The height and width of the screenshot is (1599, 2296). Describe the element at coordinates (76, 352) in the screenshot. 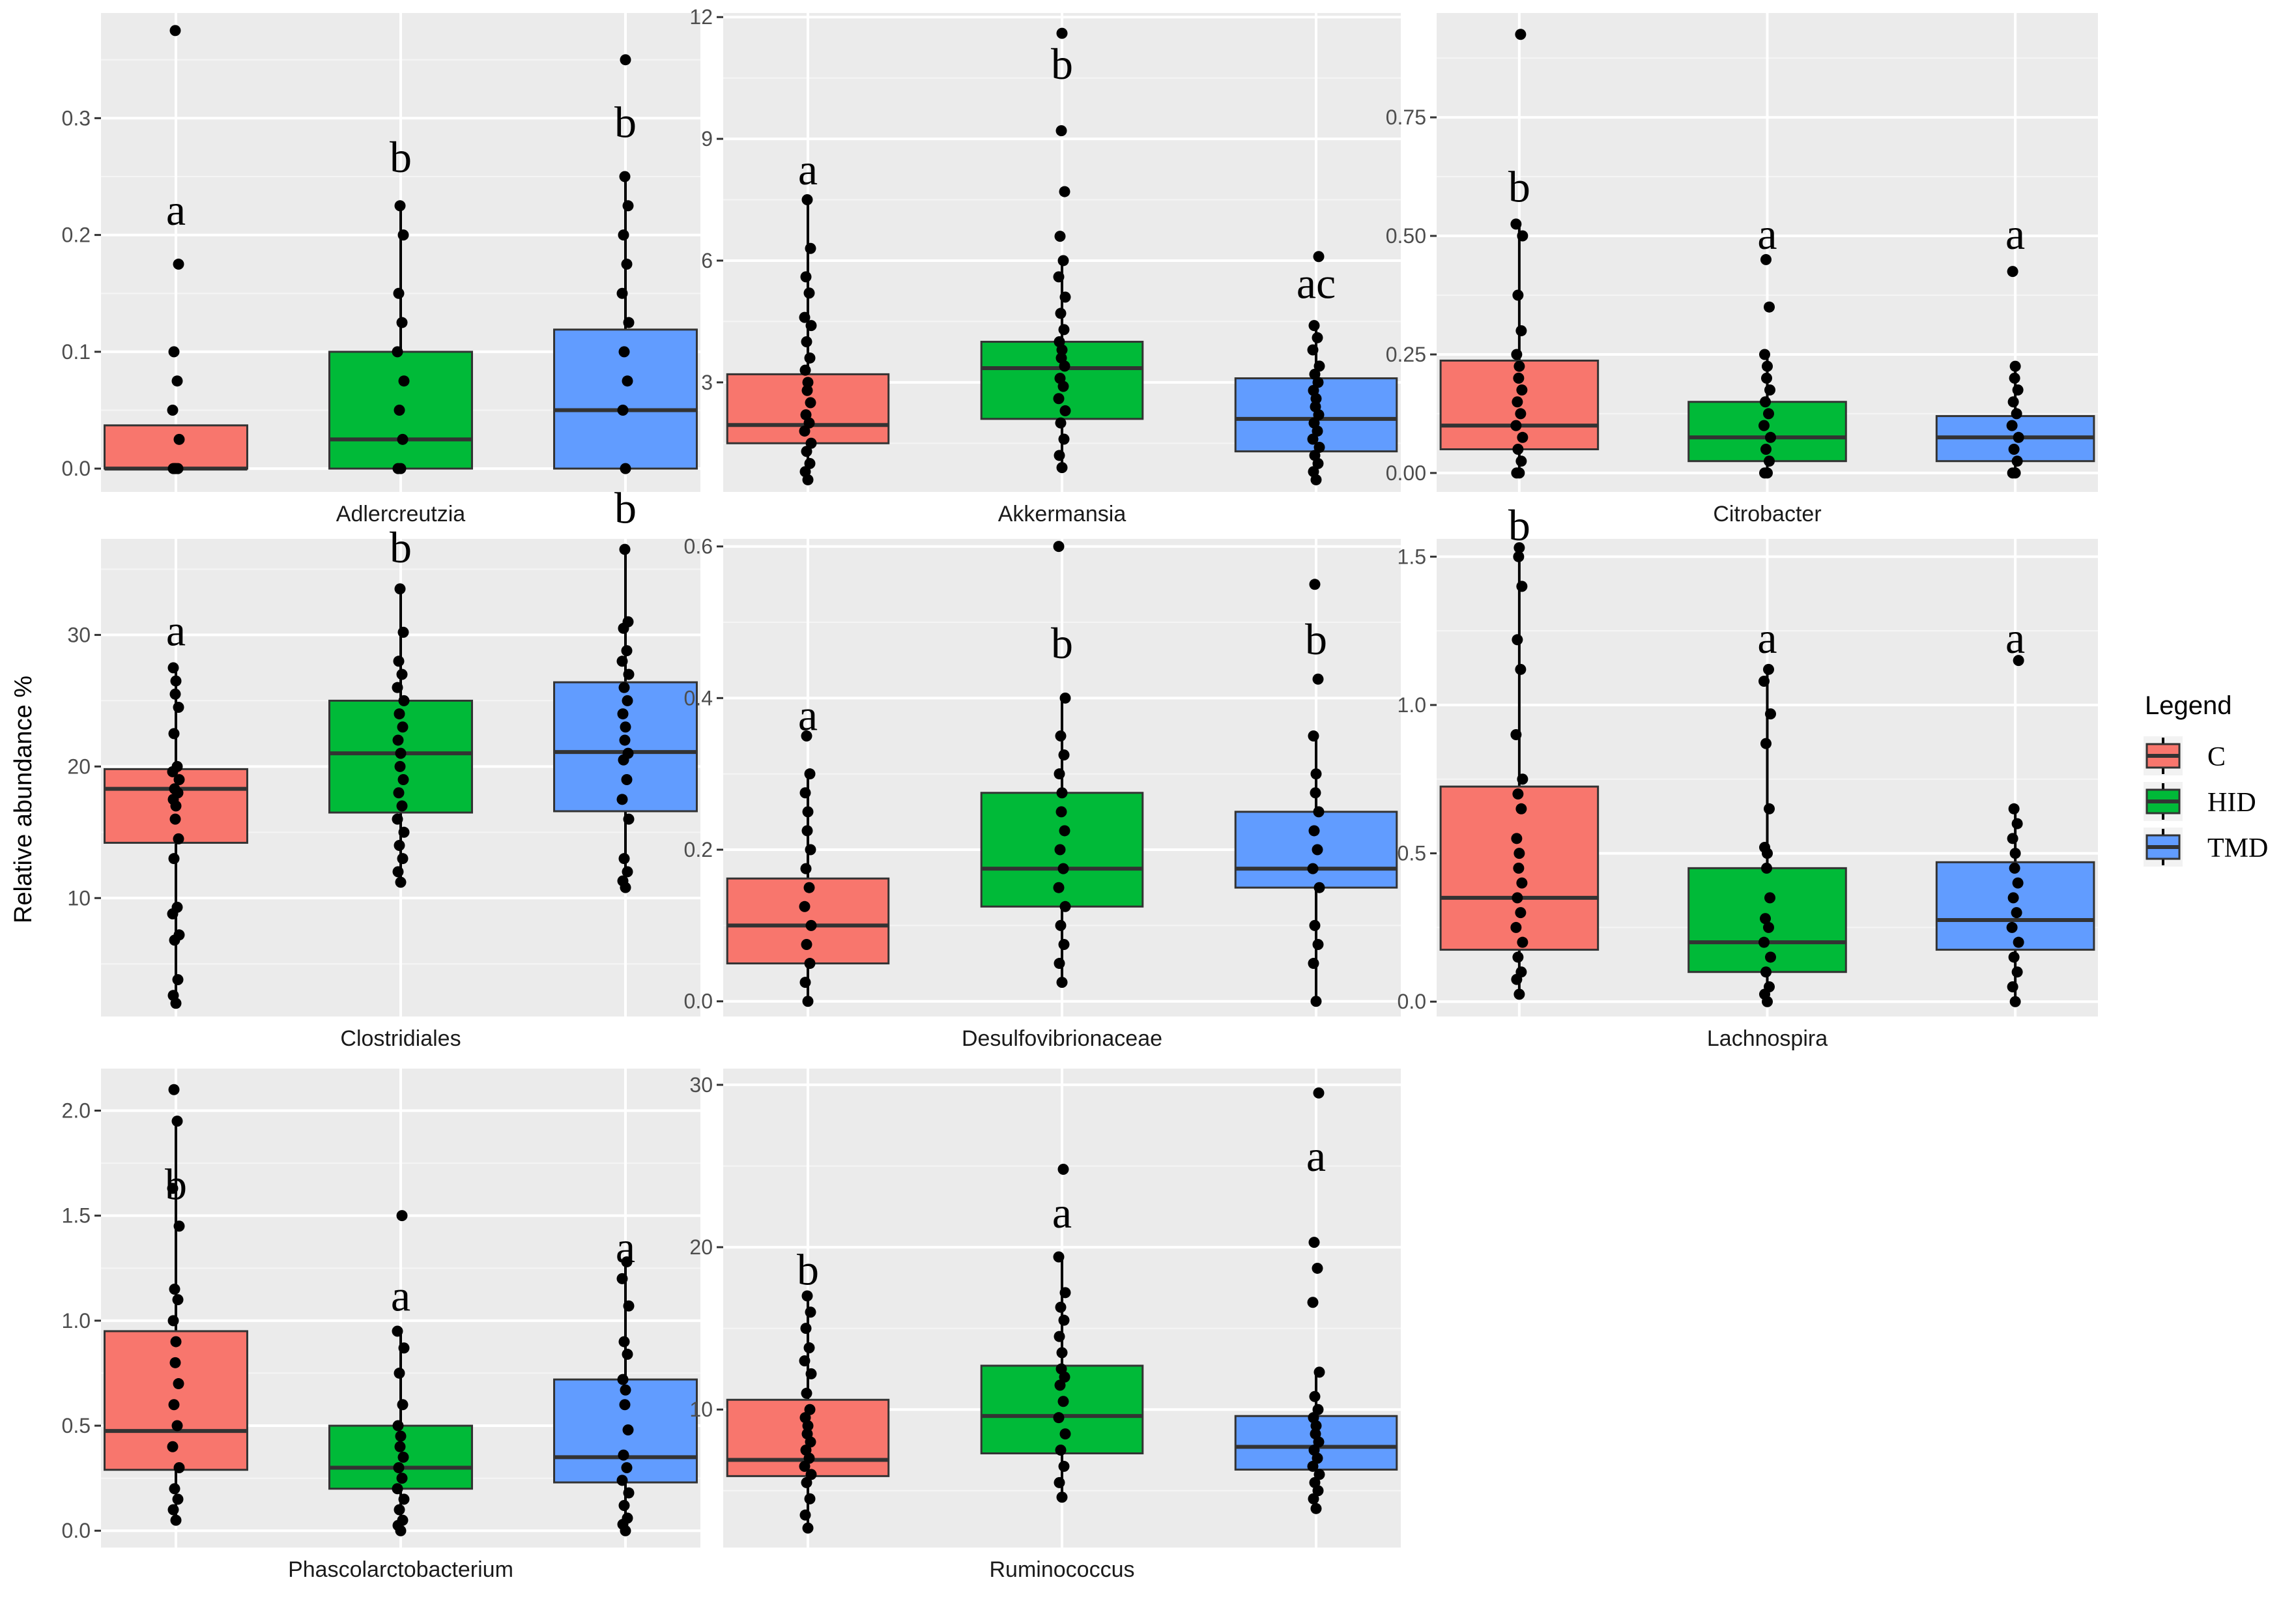

I see `y-tick-label: 0.1` at that location.